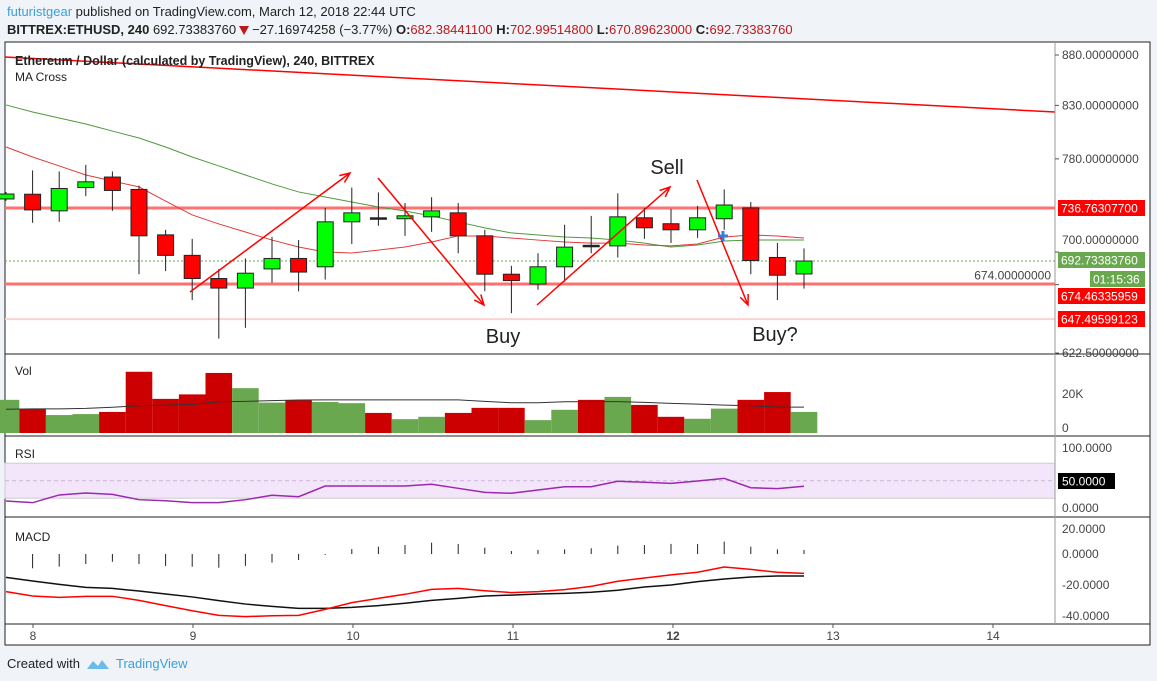 This screenshot has width=1157, height=681. I want to click on rsi-label: RSI, so click(25, 454).